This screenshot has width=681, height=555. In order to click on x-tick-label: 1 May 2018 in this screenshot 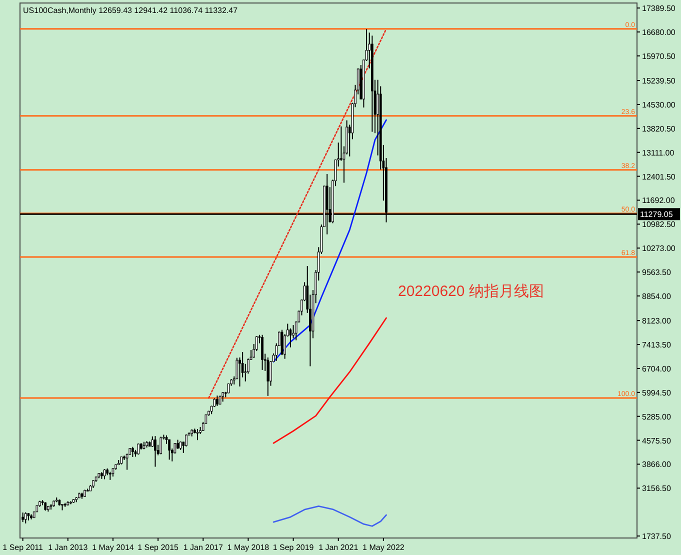, I will do `click(248, 547)`.